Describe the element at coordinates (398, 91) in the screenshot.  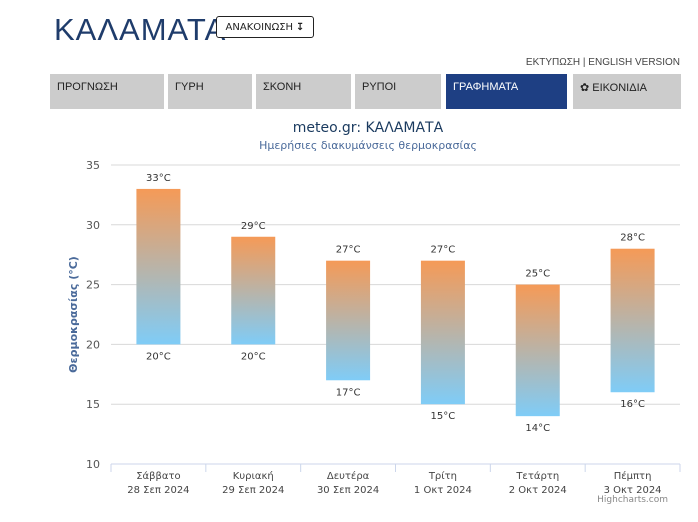
I see `tab-pollutants: ΡΥΠΟΙ` at that location.